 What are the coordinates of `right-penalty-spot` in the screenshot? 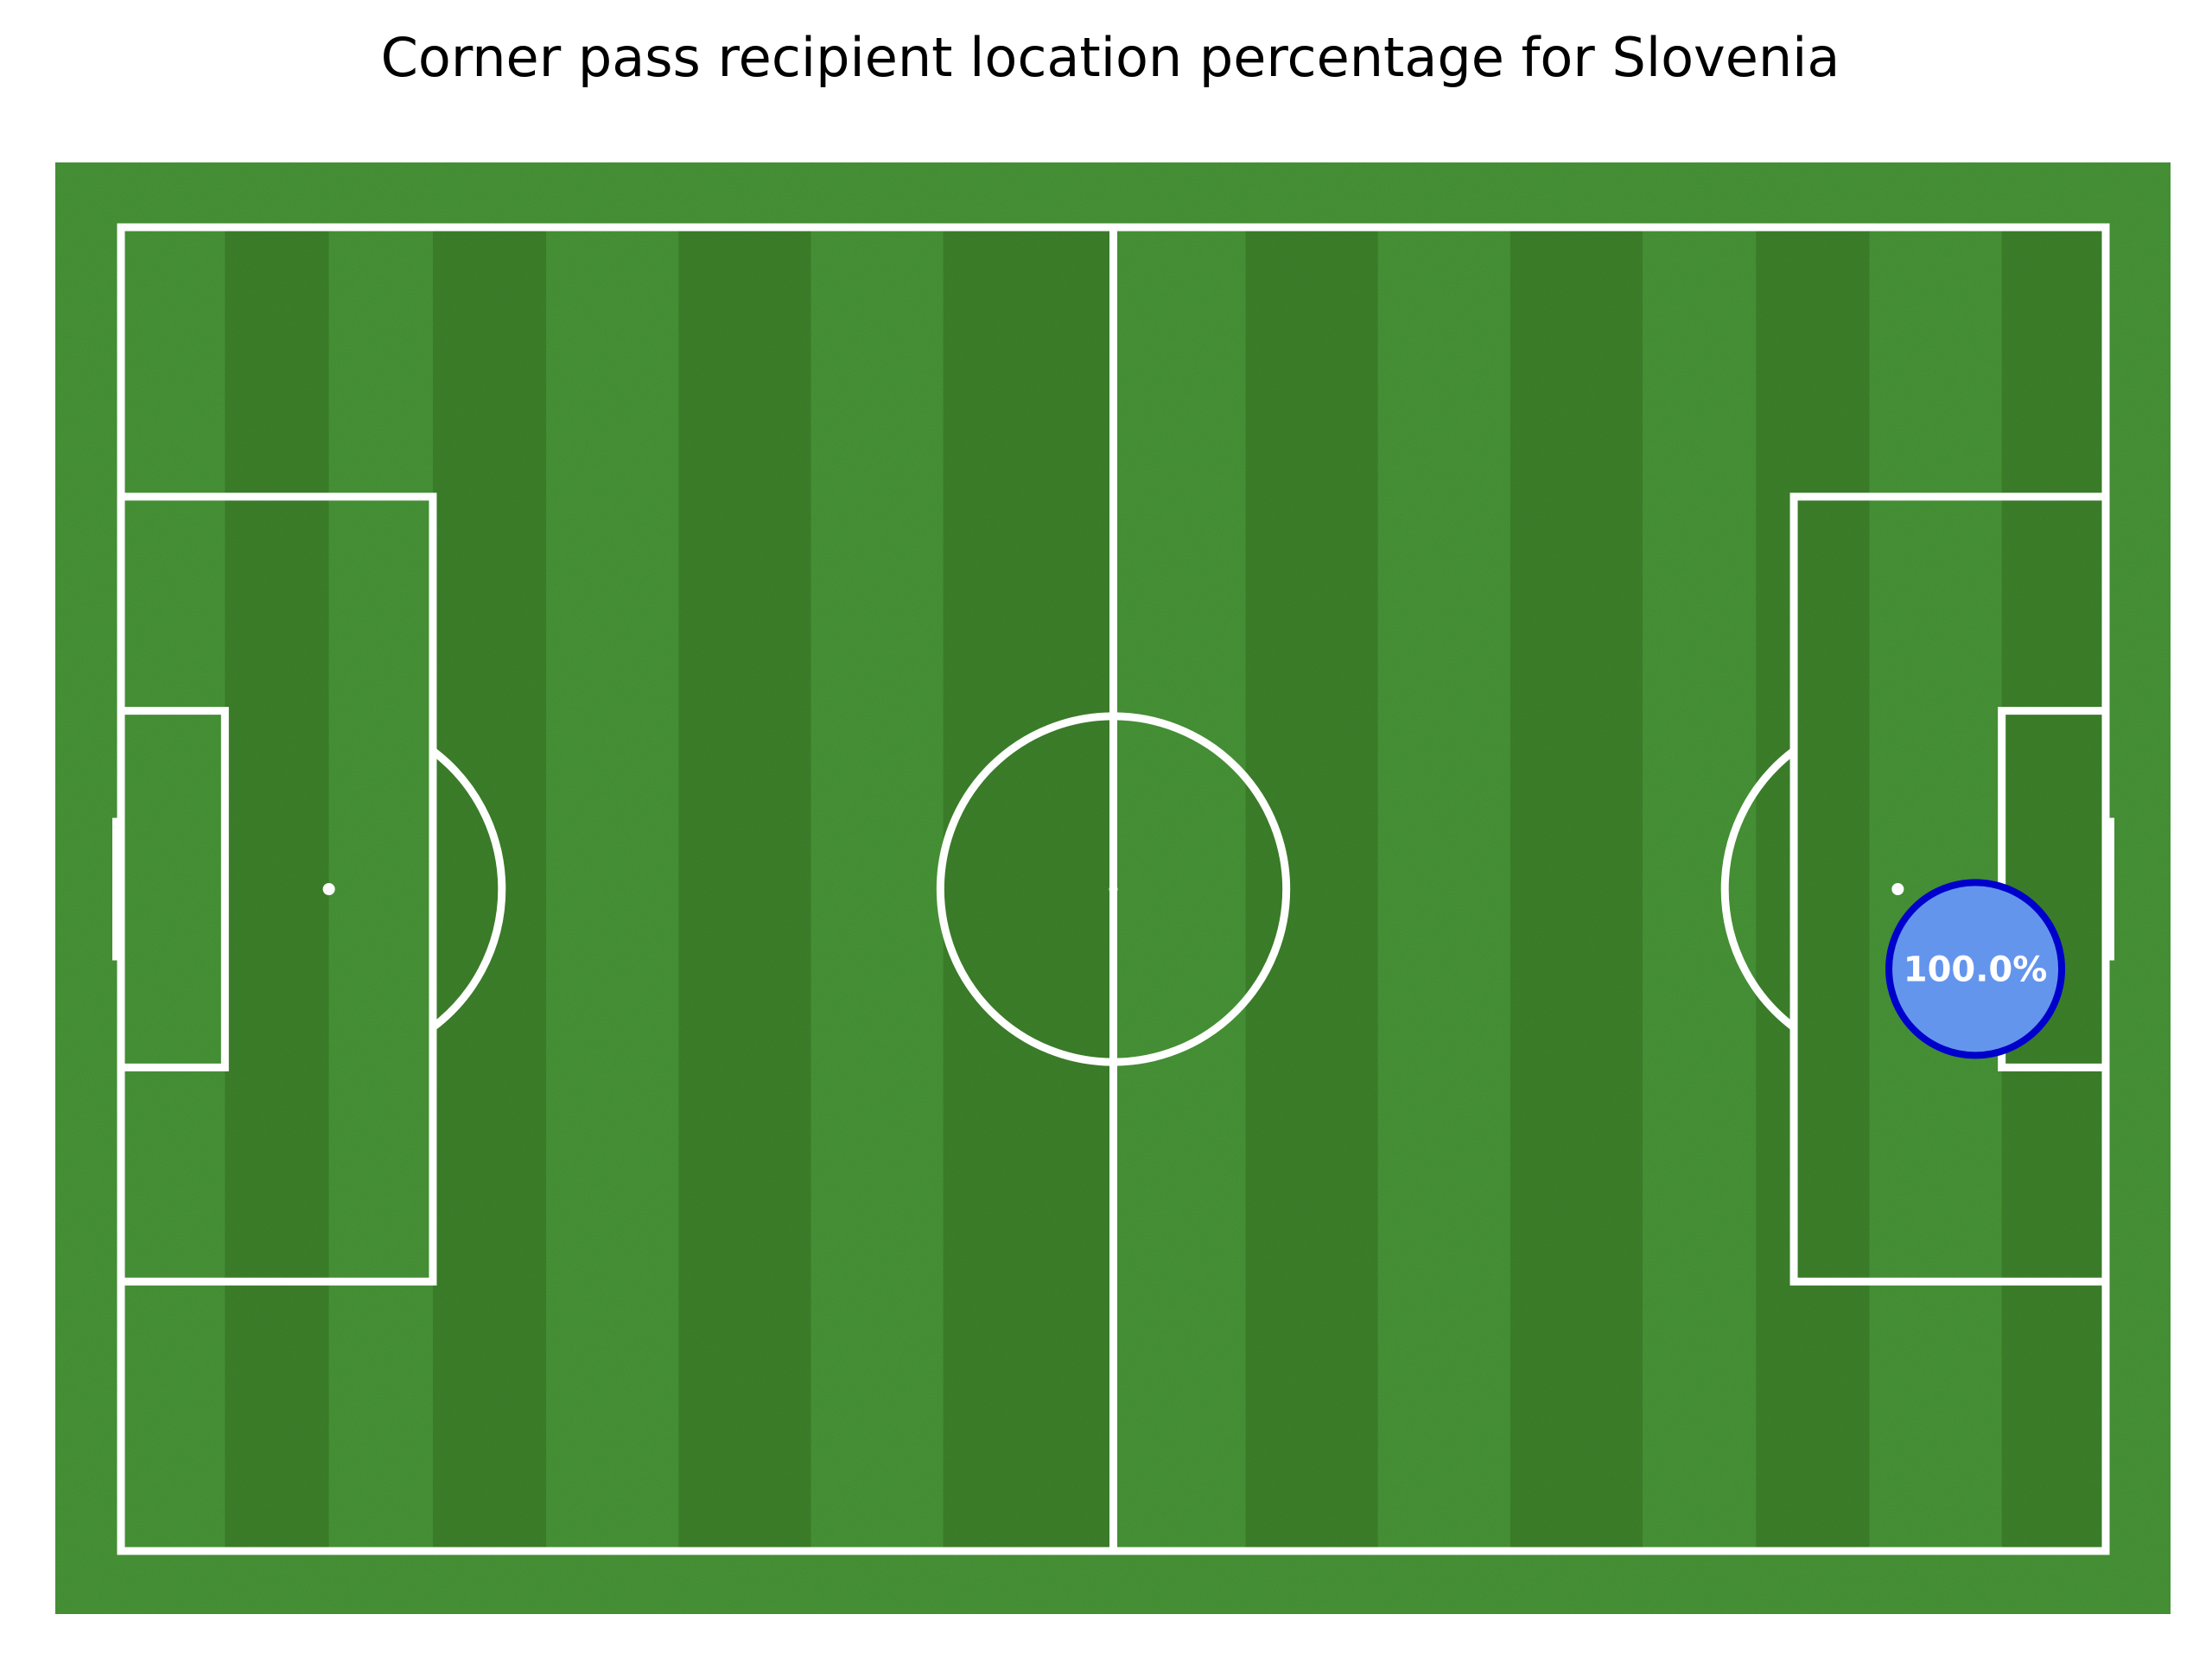 It's located at (1897, 889).